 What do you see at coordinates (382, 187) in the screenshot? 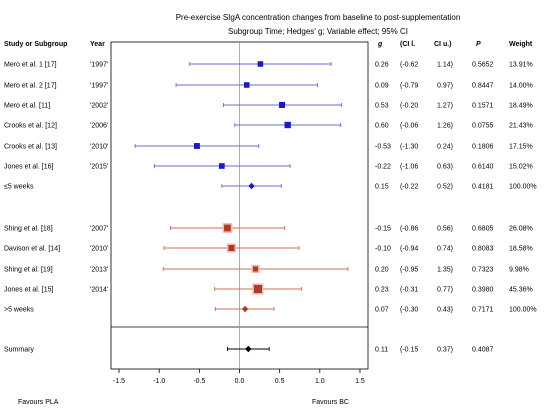
I see `row-effect-size: 0.15` at bounding box center [382, 187].